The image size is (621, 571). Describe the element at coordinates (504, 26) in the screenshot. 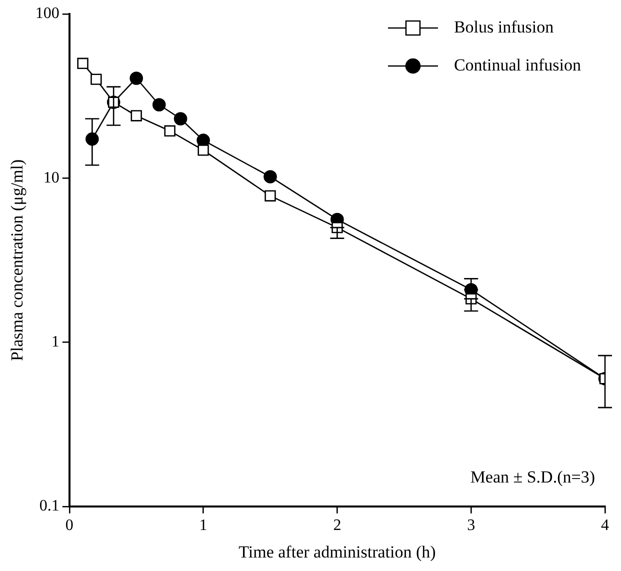

I see `legend-label: Bolus infusion` at that location.